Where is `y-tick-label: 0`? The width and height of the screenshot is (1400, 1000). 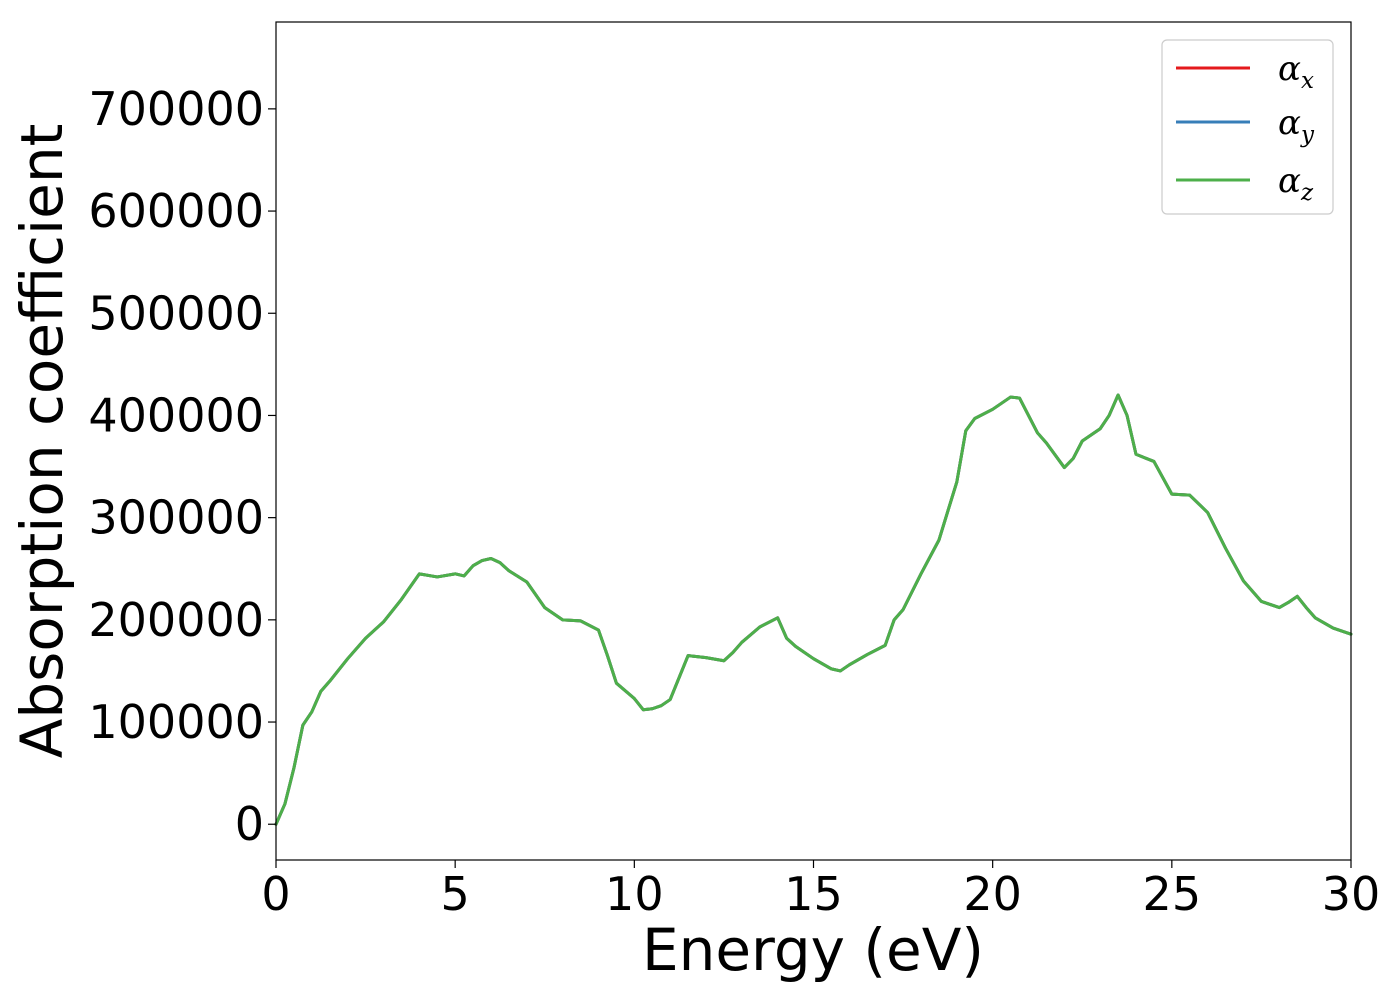 y-tick-label: 0 is located at coordinates (249, 824).